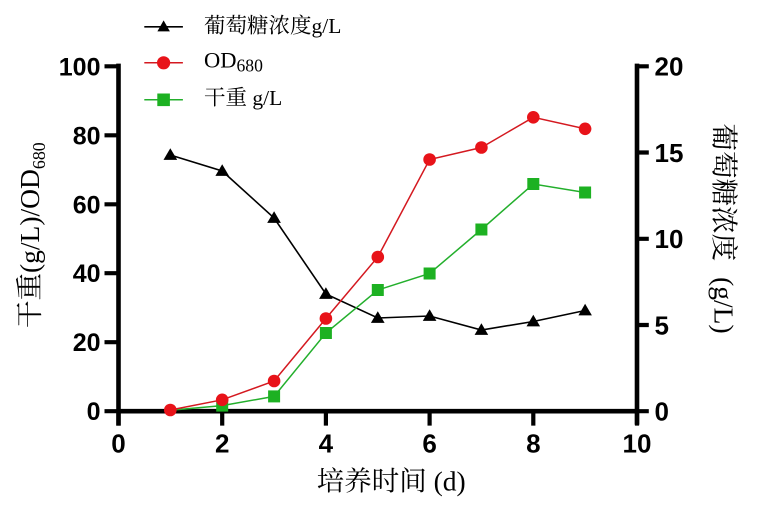 This screenshot has height=508, width=758. Describe the element at coordinates (87, 136) in the screenshot. I see `svg-text: 80` at that location.